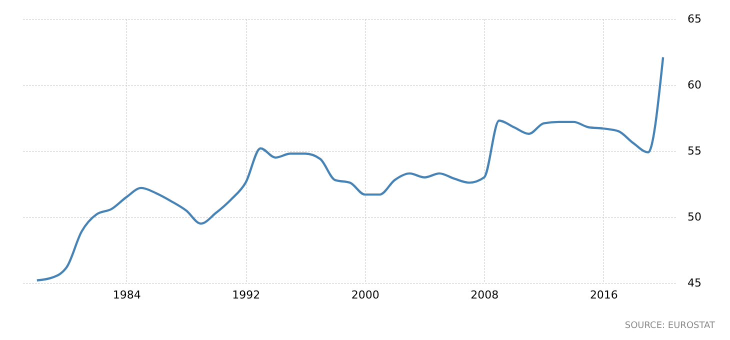 The height and width of the screenshot is (340, 730). Describe the element at coordinates (695, 151) in the screenshot. I see `y-tick-label: 55` at that location.